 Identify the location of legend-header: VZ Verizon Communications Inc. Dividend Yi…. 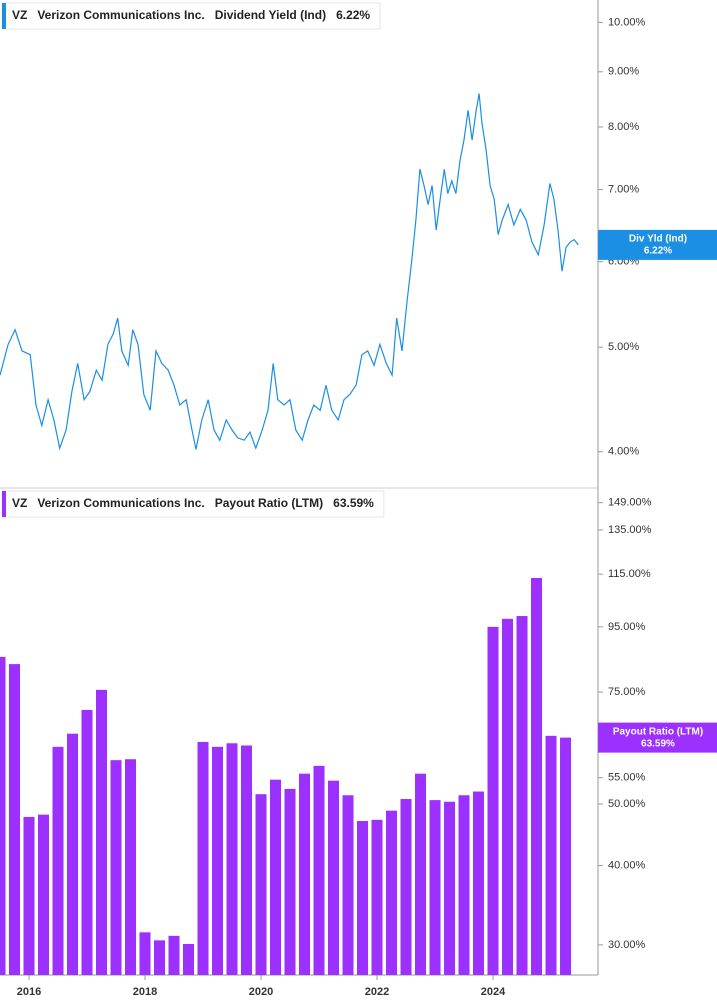
(191, 16).